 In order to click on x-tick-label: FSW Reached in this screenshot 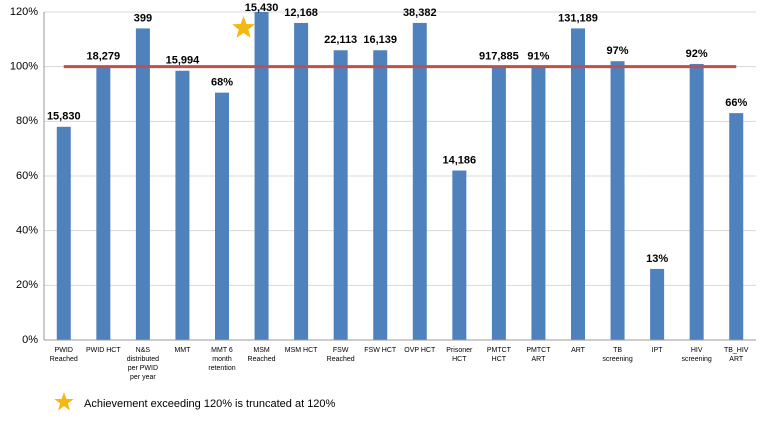, I will do `click(340, 355)`.